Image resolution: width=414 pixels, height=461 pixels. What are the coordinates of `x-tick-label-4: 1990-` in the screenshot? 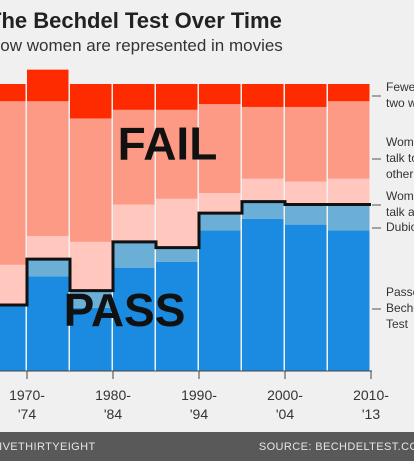 It's located at (199, 395).